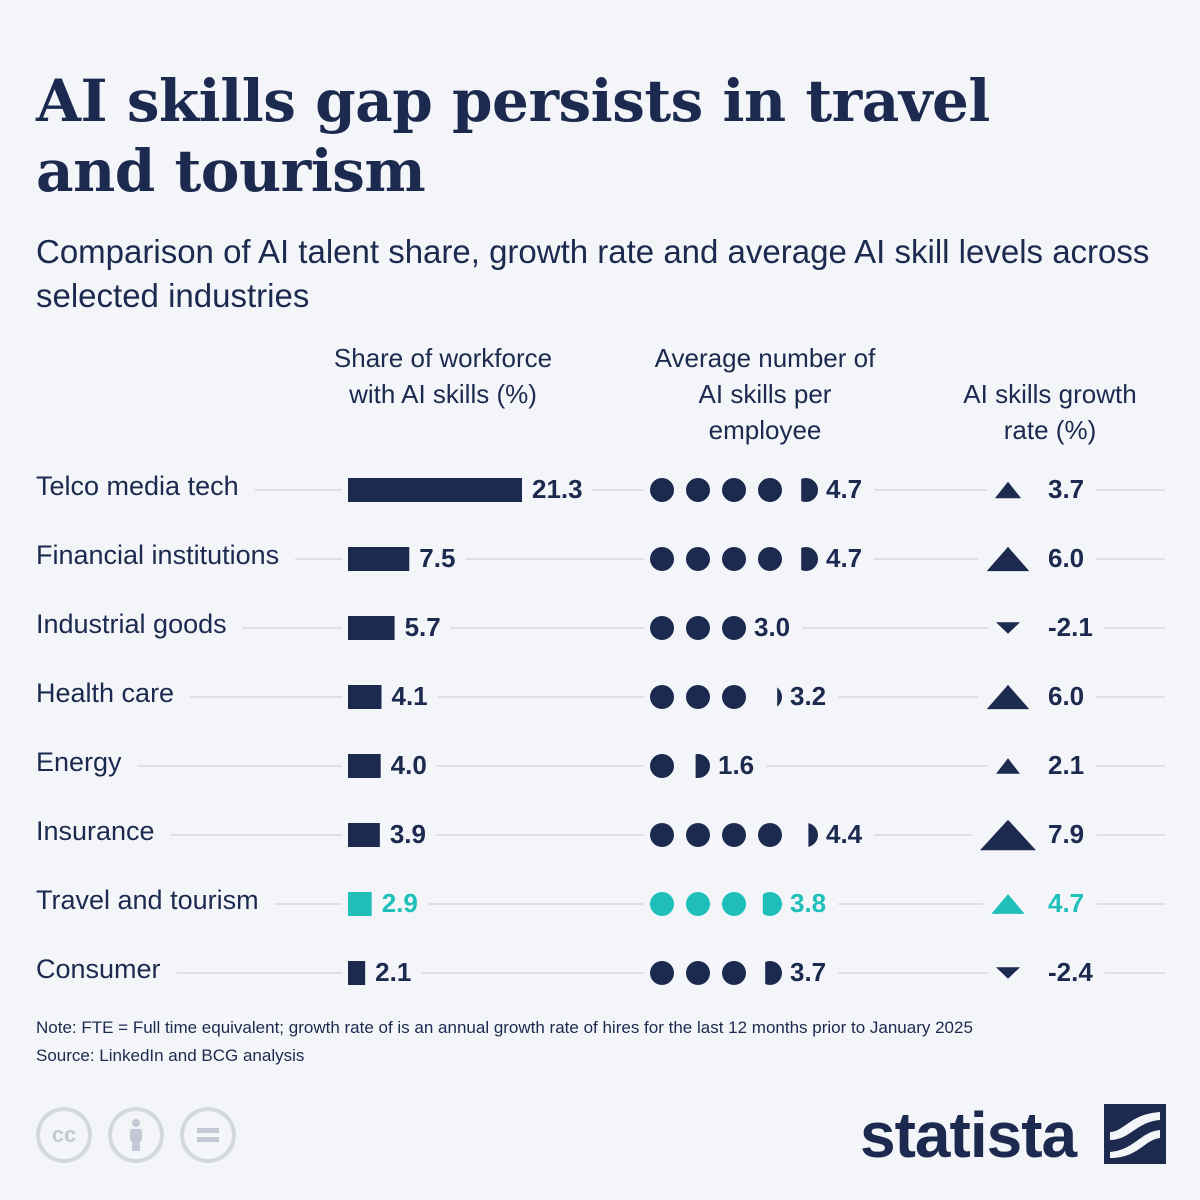  Describe the element at coordinates (443, 376) in the screenshot. I see `column-header-share: Share of workforce with AI skills (%)` at that location.